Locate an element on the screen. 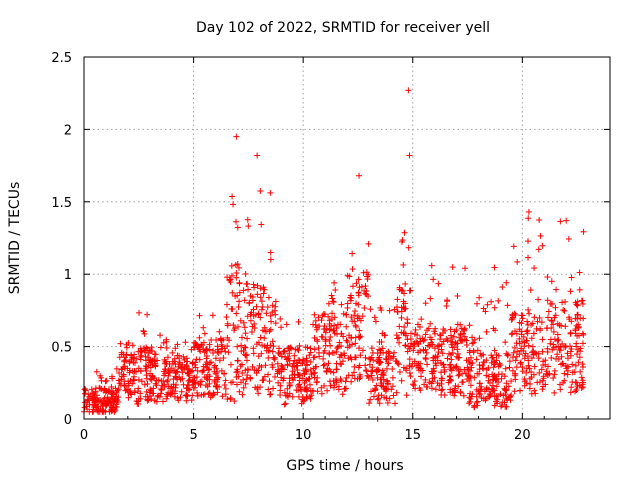  x-tick-label: 10 is located at coordinates (303, 435).